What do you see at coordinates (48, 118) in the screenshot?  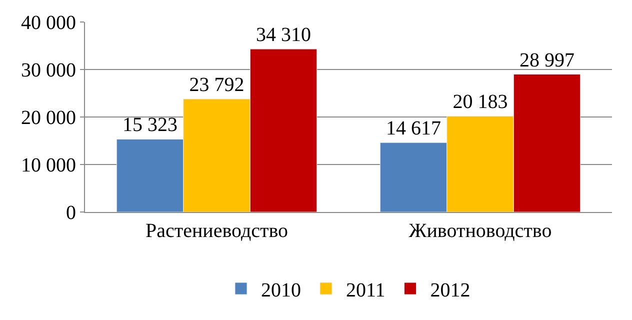 I see `y-tick-label: 20 000` at bounding box center [48, 118].